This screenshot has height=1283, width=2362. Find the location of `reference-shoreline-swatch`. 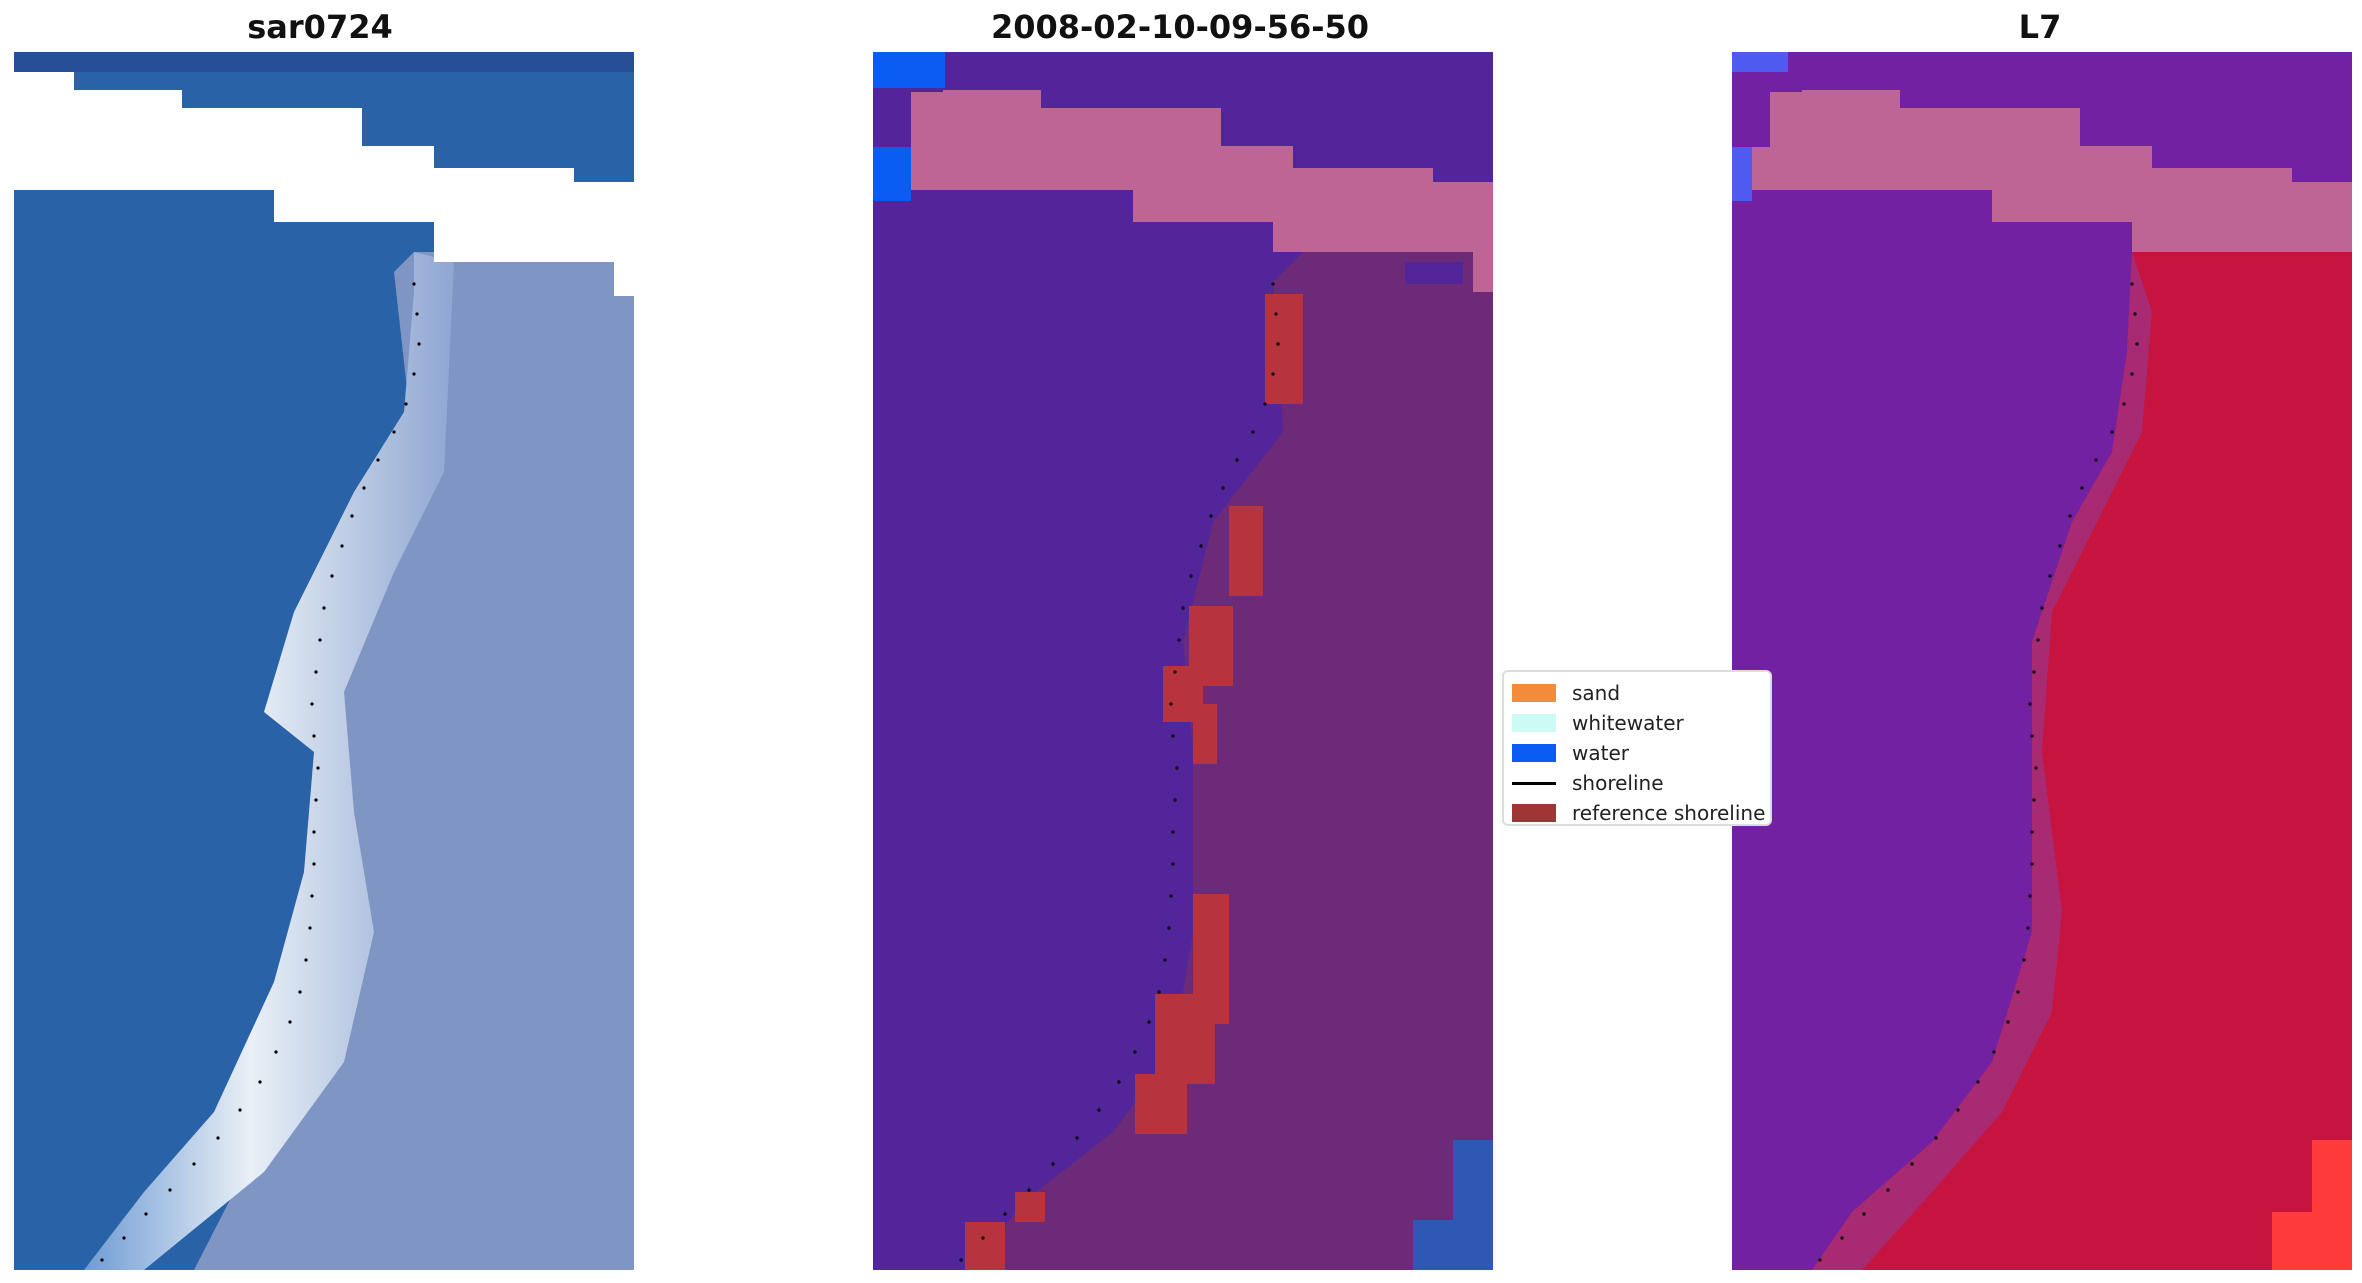

reference-shoreline-swatch is located at coordinates (1534, 813).